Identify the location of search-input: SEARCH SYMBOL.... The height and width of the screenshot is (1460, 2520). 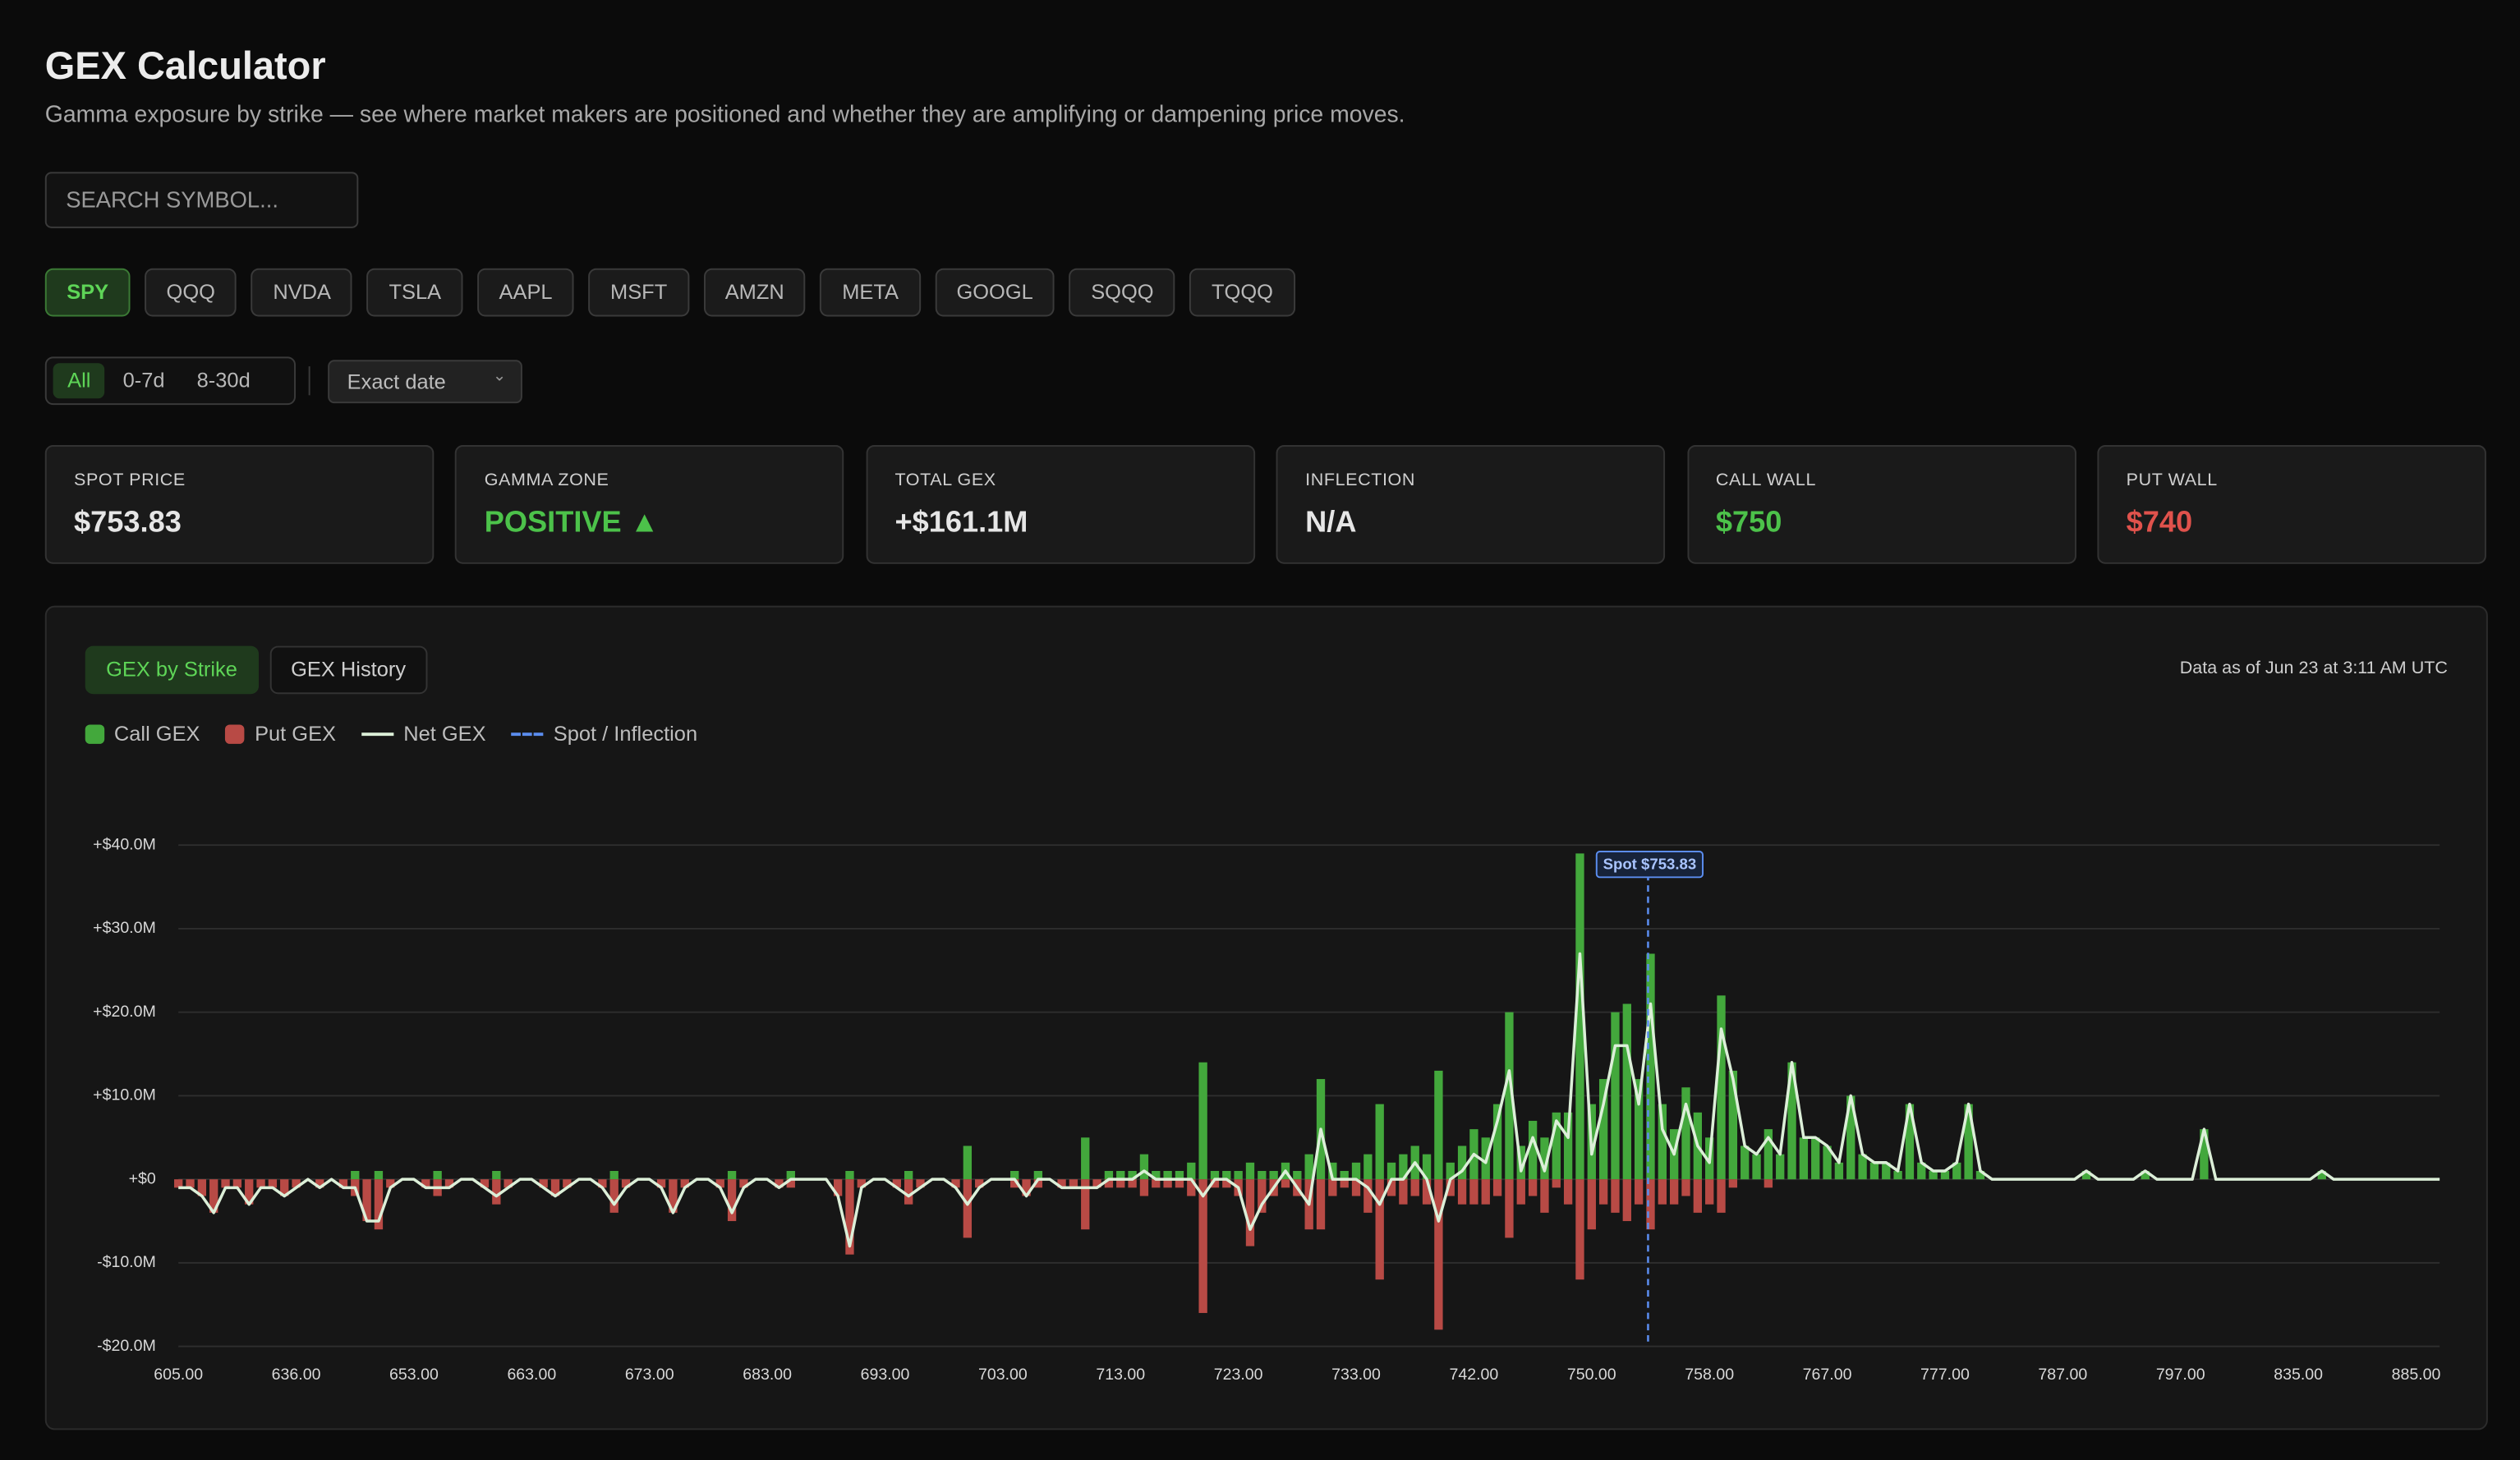
(201, 200).